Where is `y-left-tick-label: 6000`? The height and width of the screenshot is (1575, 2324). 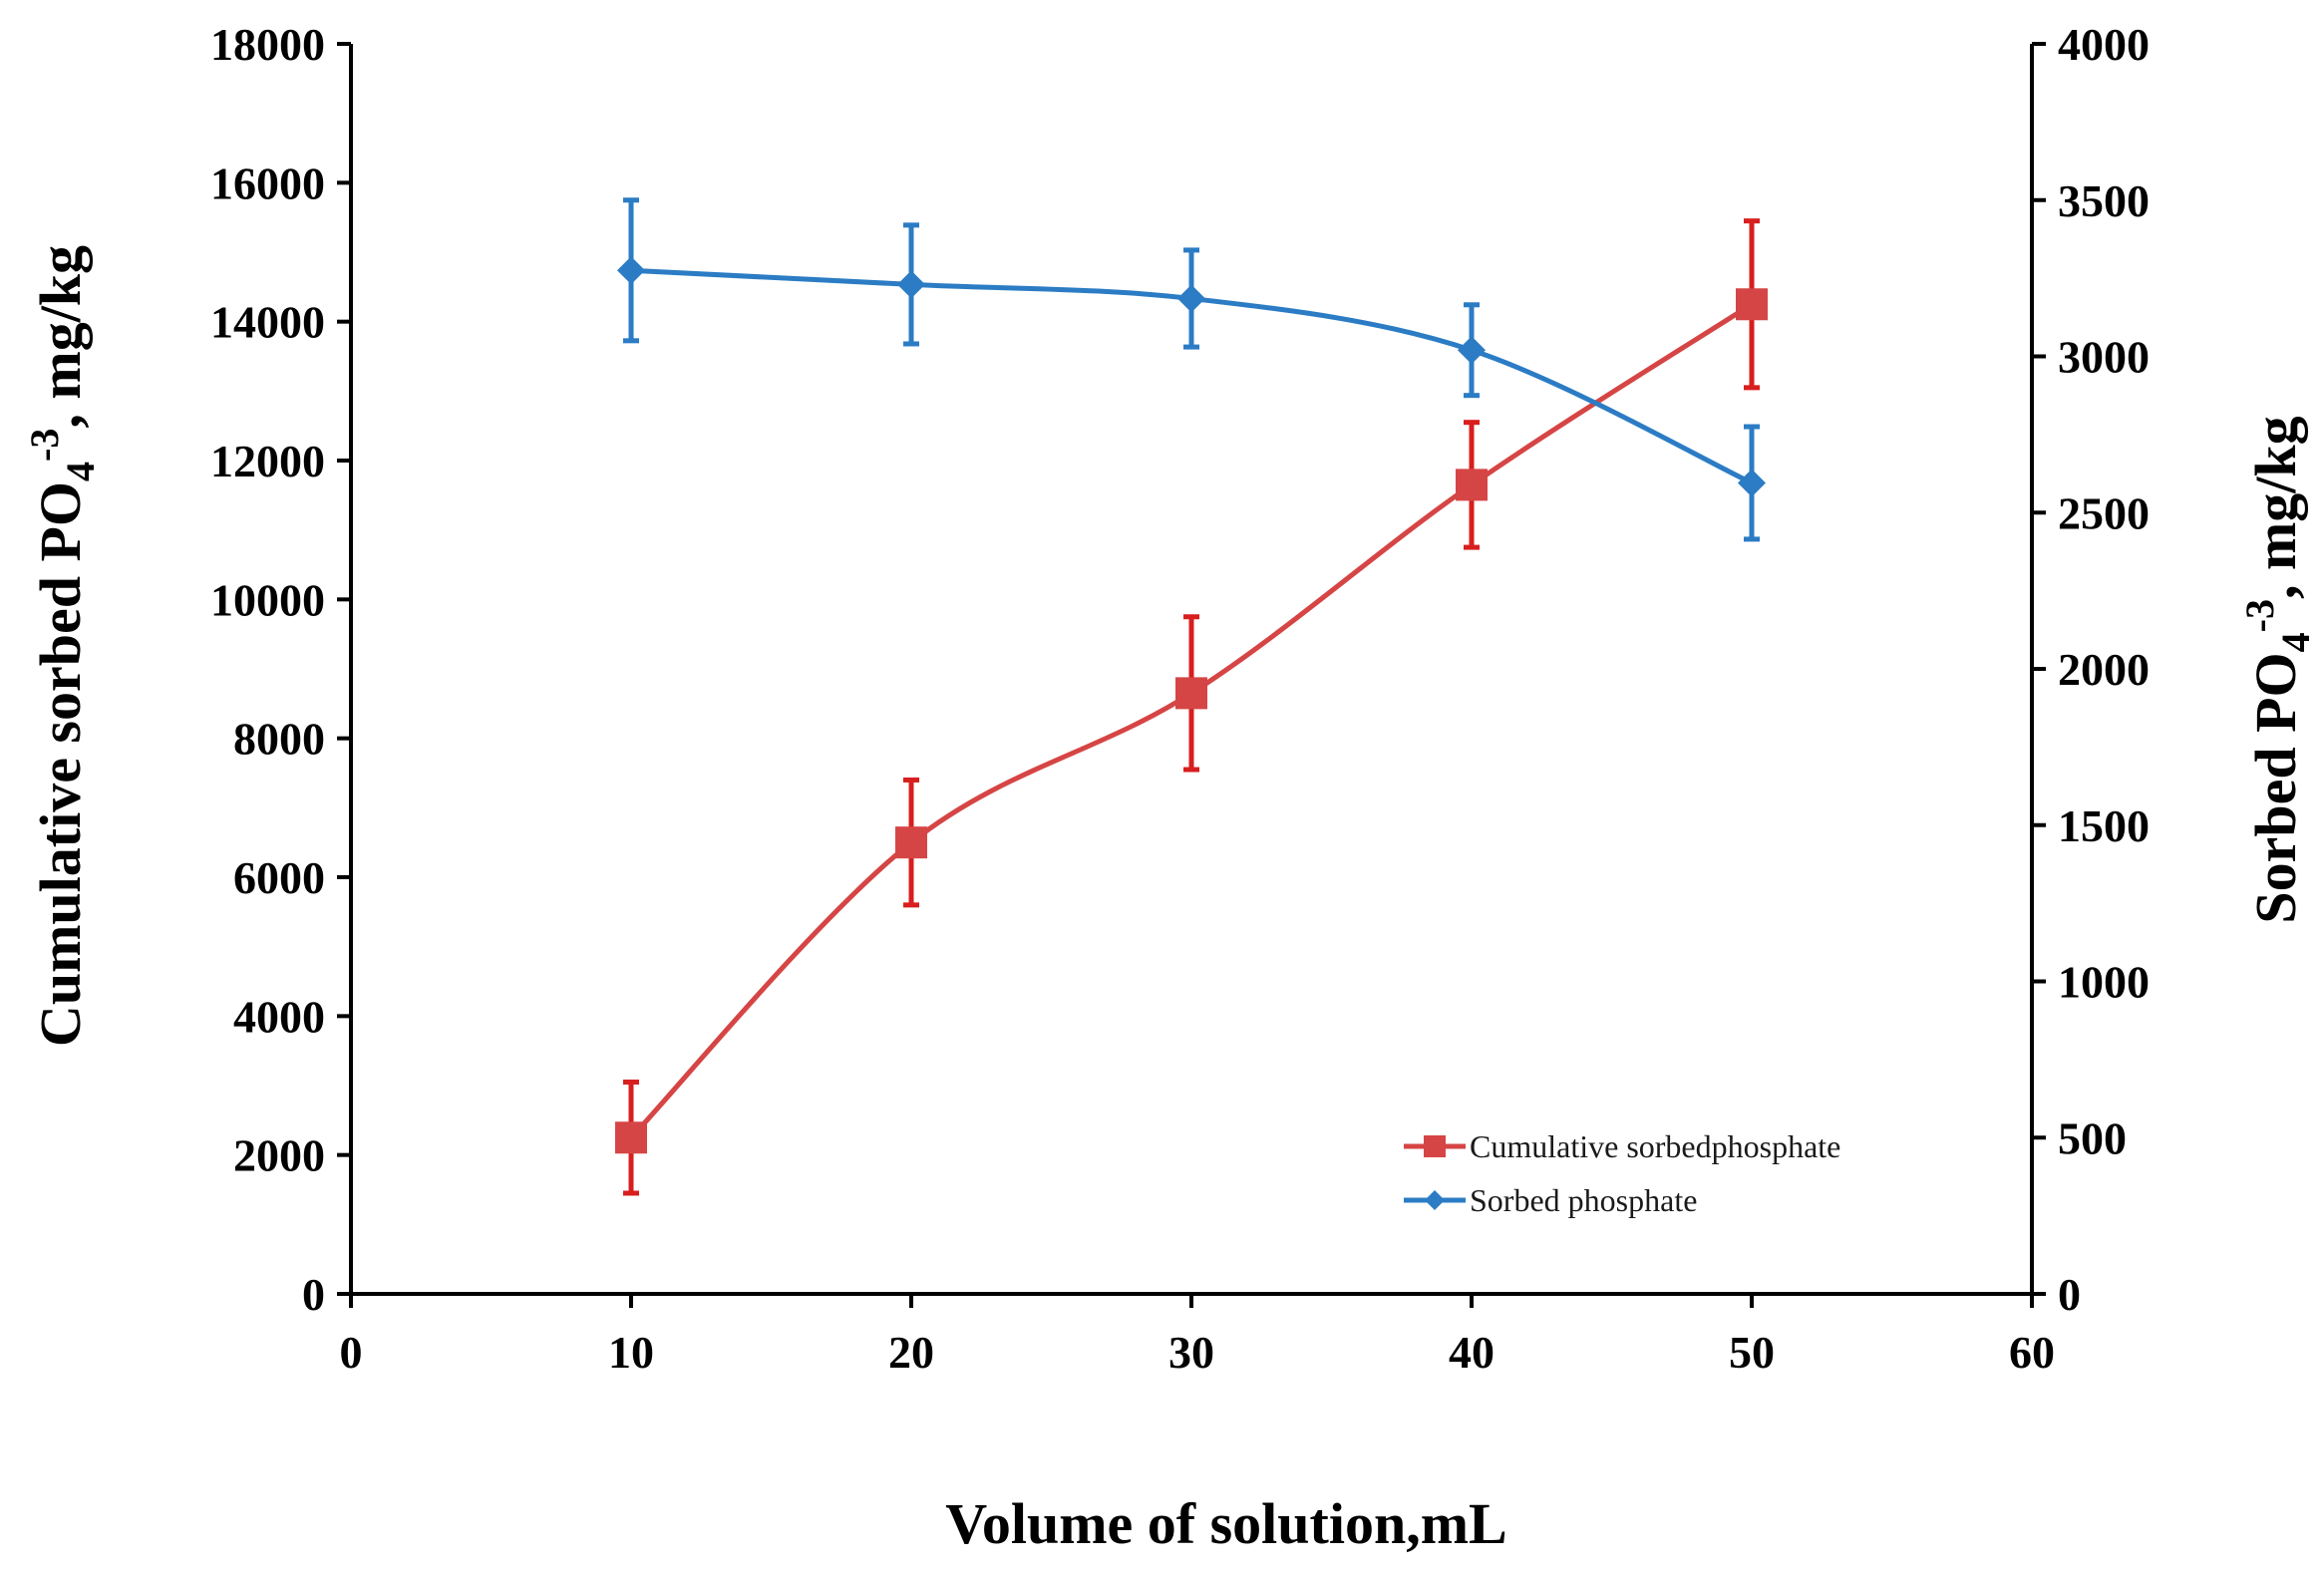 y-left-tick-label: 6000 is located at coordinates (279, 877).